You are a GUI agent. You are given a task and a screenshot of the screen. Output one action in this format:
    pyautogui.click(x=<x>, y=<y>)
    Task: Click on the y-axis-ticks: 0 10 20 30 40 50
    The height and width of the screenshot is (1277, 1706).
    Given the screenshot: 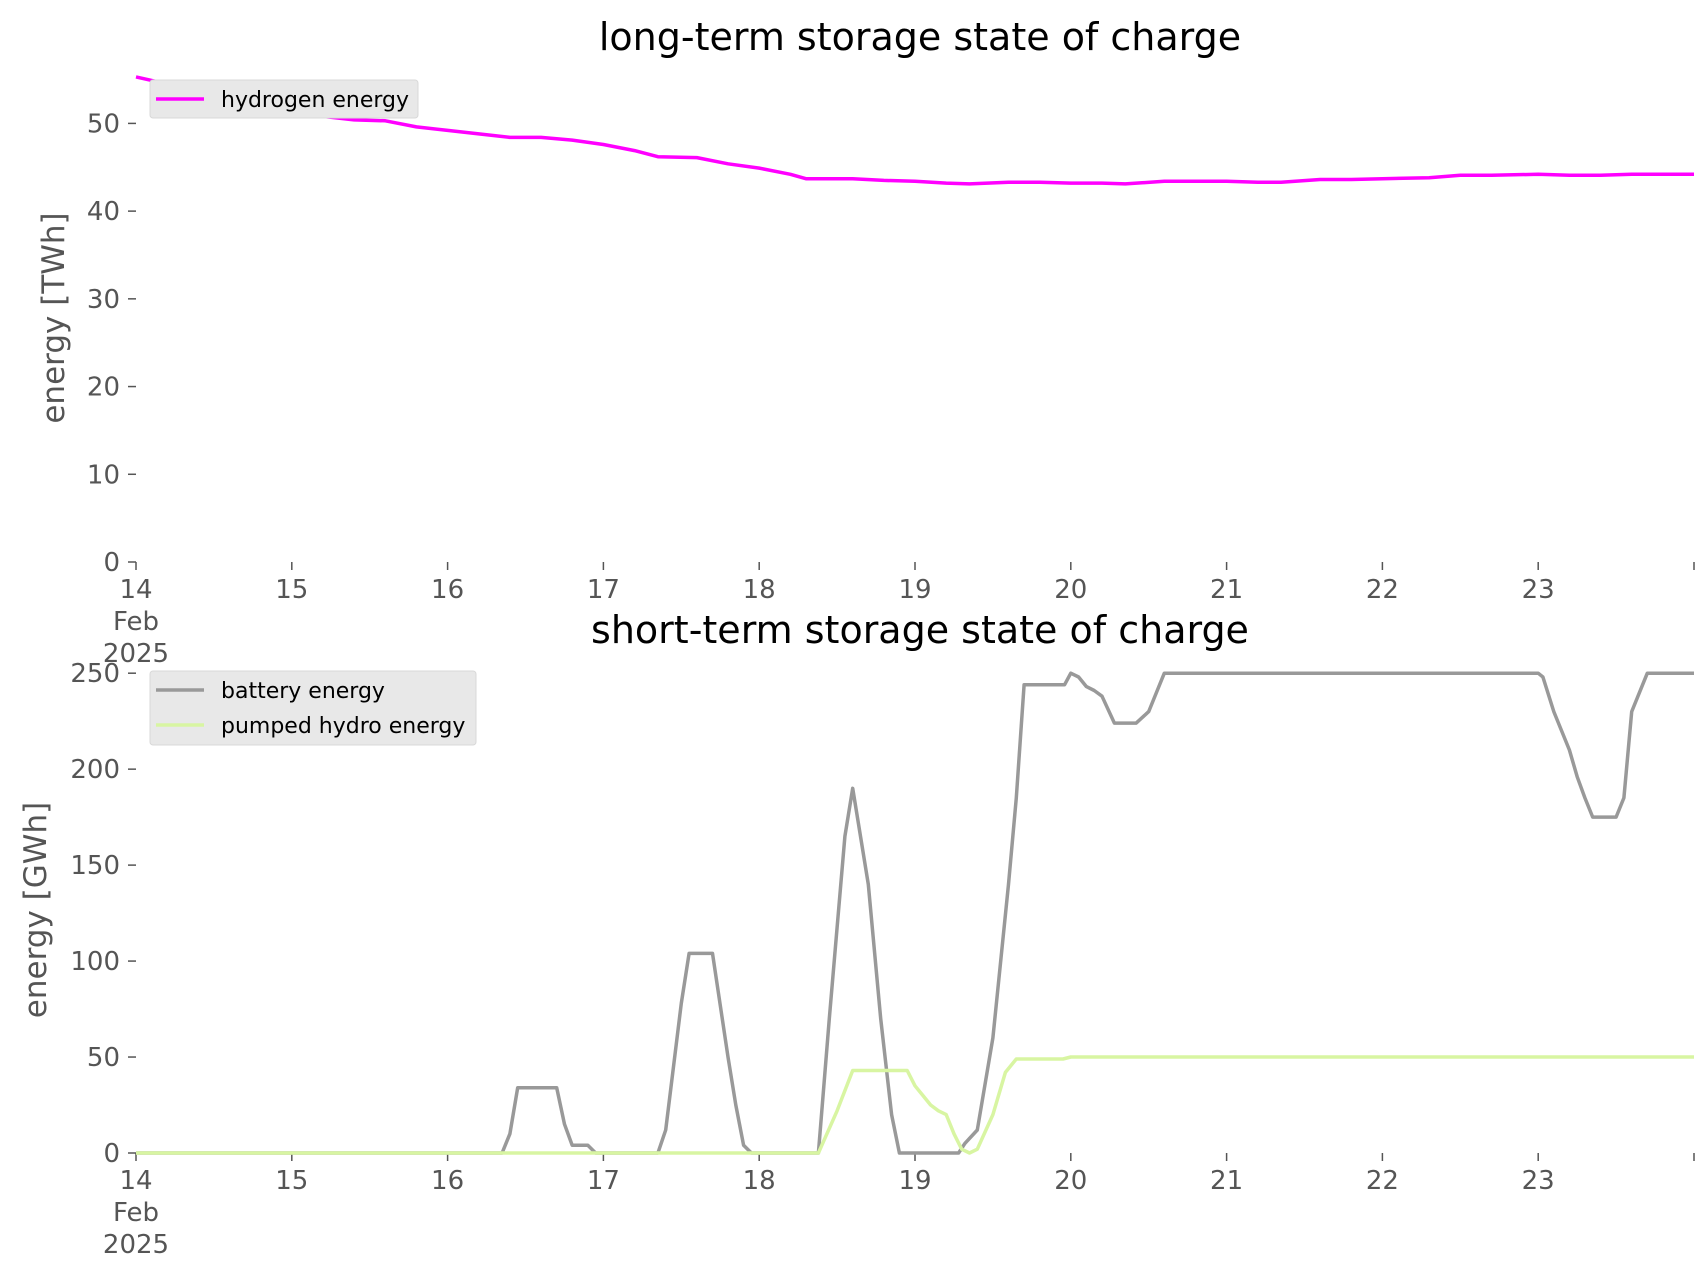 What is the action you would take?
    pyautogui.click(x=111, y=343)
    